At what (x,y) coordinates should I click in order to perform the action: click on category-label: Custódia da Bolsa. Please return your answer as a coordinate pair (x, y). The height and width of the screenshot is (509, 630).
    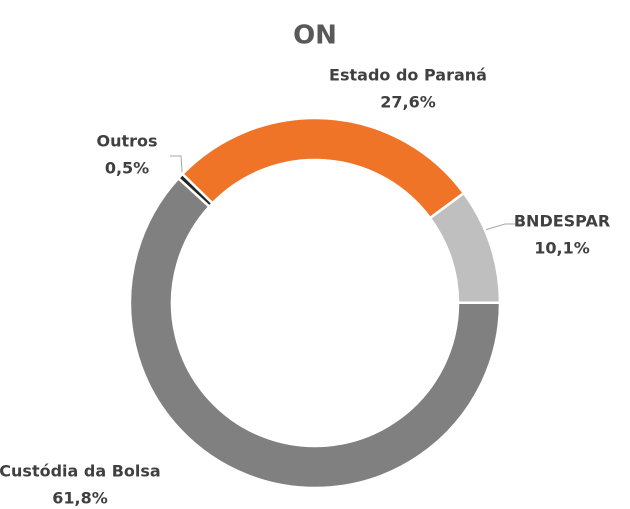
    Looking at the image, I should click on (80, 471).